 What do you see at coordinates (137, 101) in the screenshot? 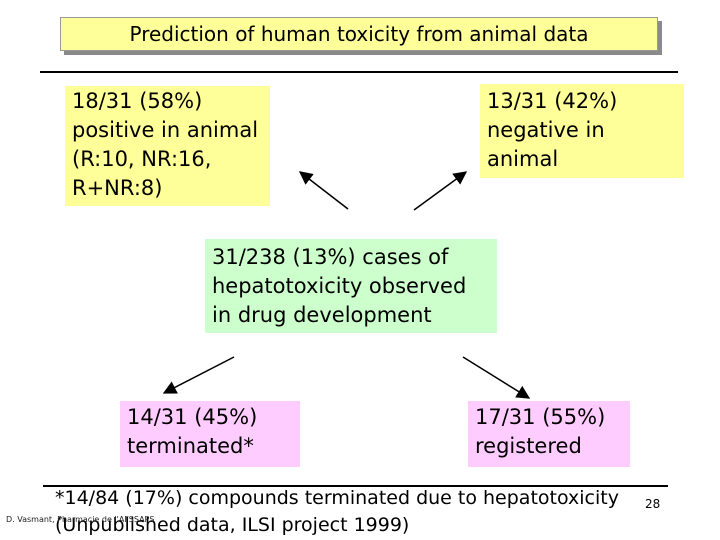
I see `positive-line-1: 18/31 (58%)` at bounding box center [137, 101].